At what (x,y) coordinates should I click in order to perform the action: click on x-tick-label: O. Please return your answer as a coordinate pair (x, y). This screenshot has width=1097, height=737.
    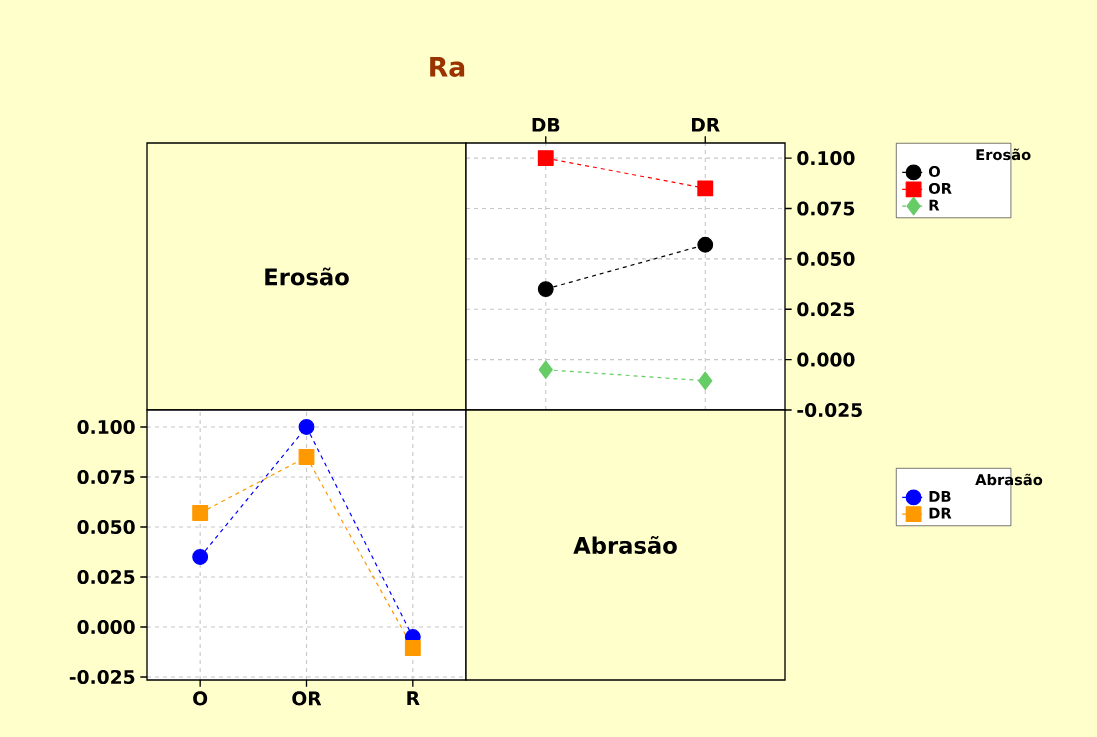
    Looking at the image, I should click on (200, 698).